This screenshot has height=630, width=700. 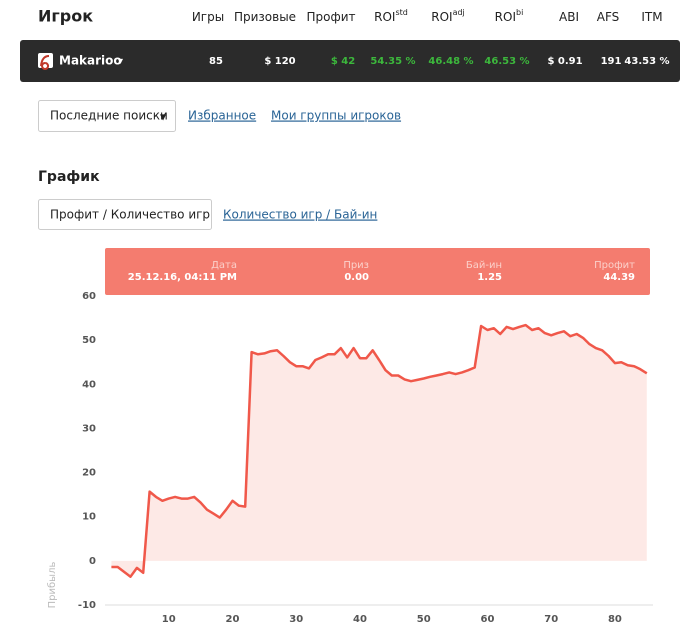 I want to click on dropdown-label: Последние поиски, so click(x=109, y=116).